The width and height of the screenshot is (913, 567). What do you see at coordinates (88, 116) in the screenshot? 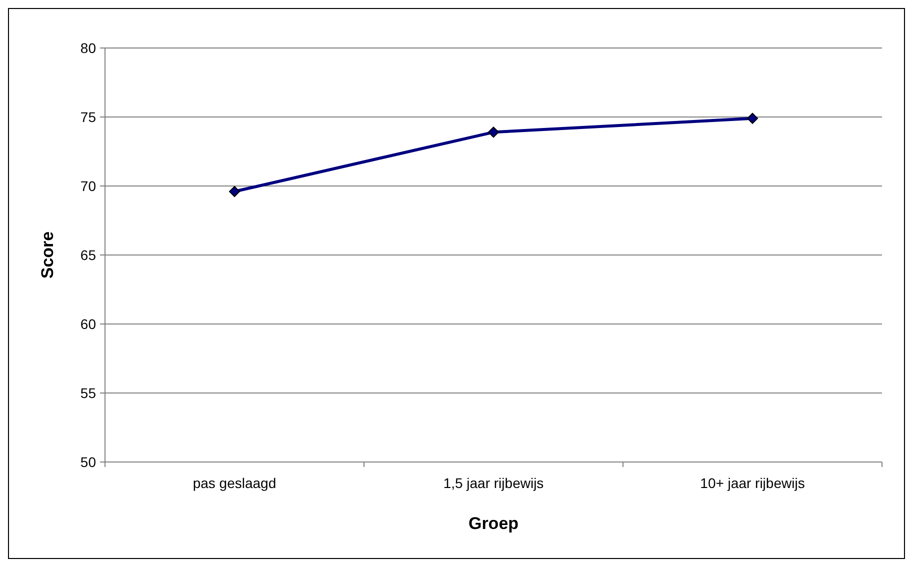
I see `y-tick-label: 75` at bounding box center [88, 116].